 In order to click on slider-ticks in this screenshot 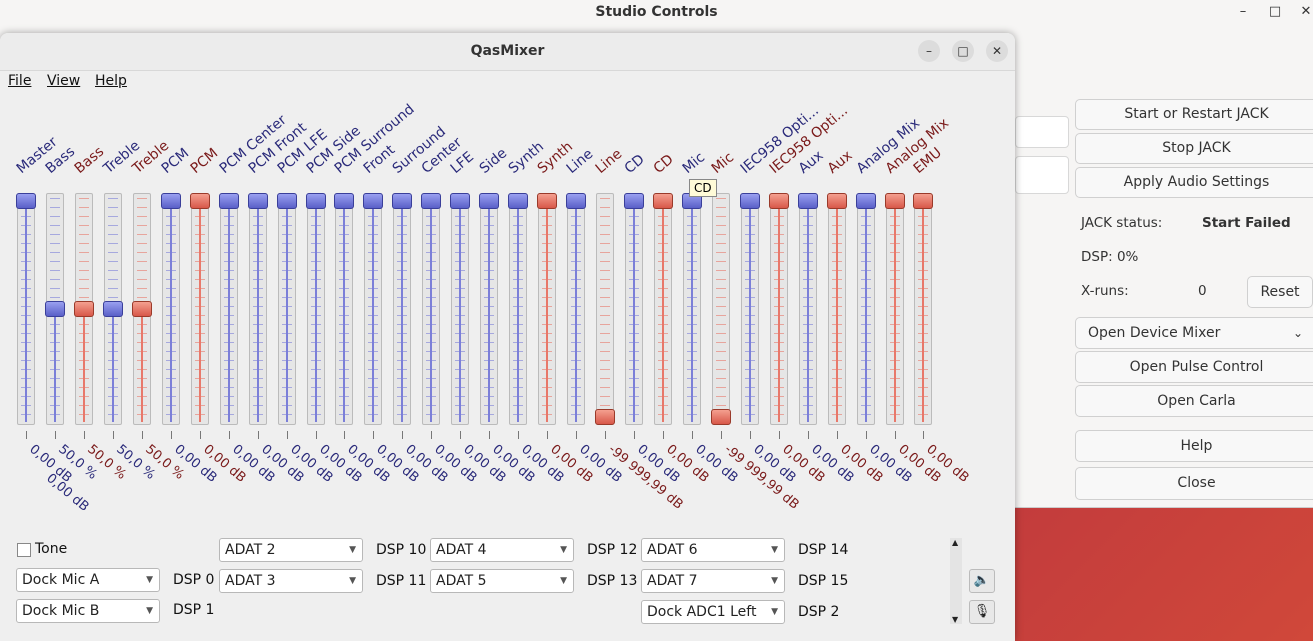, I will do `click(257, 309)`.